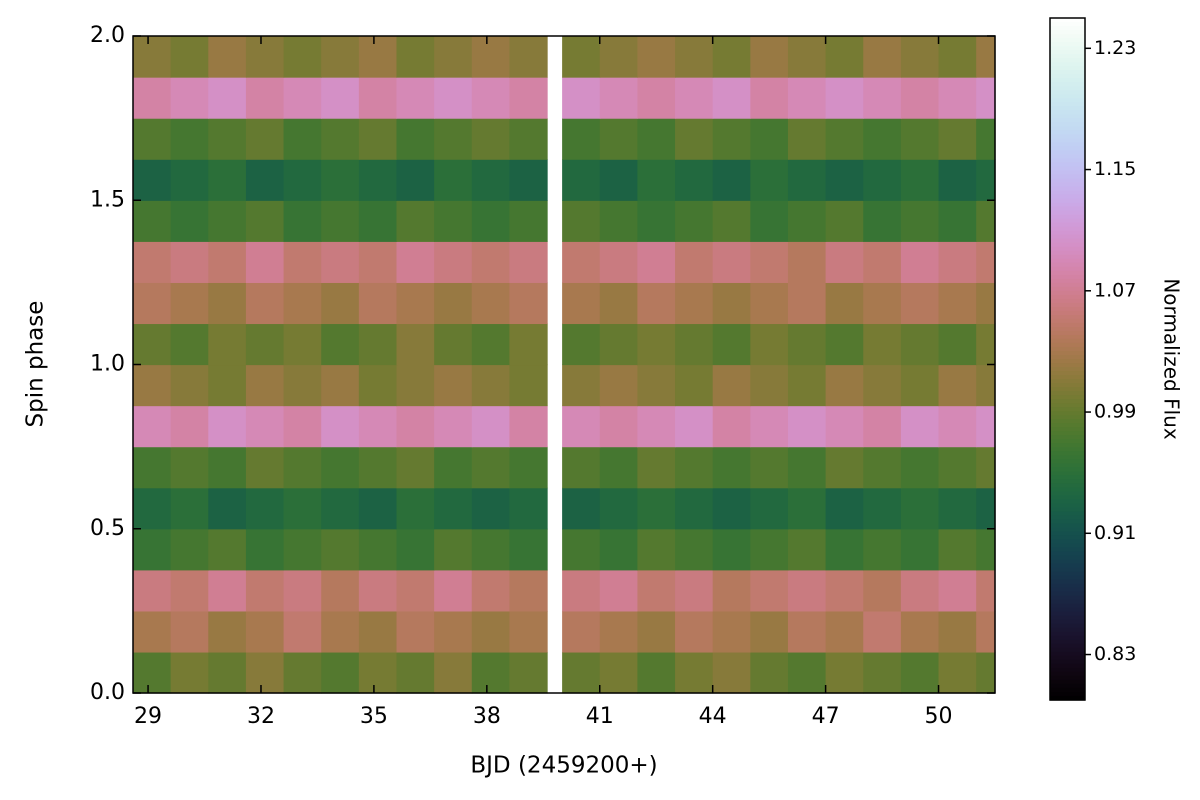 This screenshot has height=800, width=1200. I want to click on x-tick-label: 50, so click(939, 716).